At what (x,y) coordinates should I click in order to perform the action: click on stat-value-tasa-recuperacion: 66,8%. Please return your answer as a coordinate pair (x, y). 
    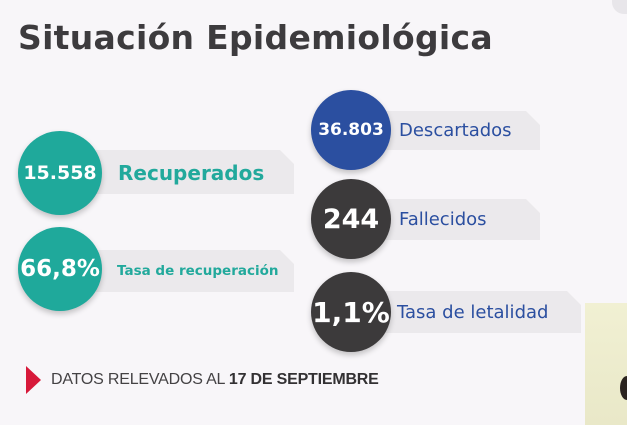
    Looking at the image, I should click on (60, 269).